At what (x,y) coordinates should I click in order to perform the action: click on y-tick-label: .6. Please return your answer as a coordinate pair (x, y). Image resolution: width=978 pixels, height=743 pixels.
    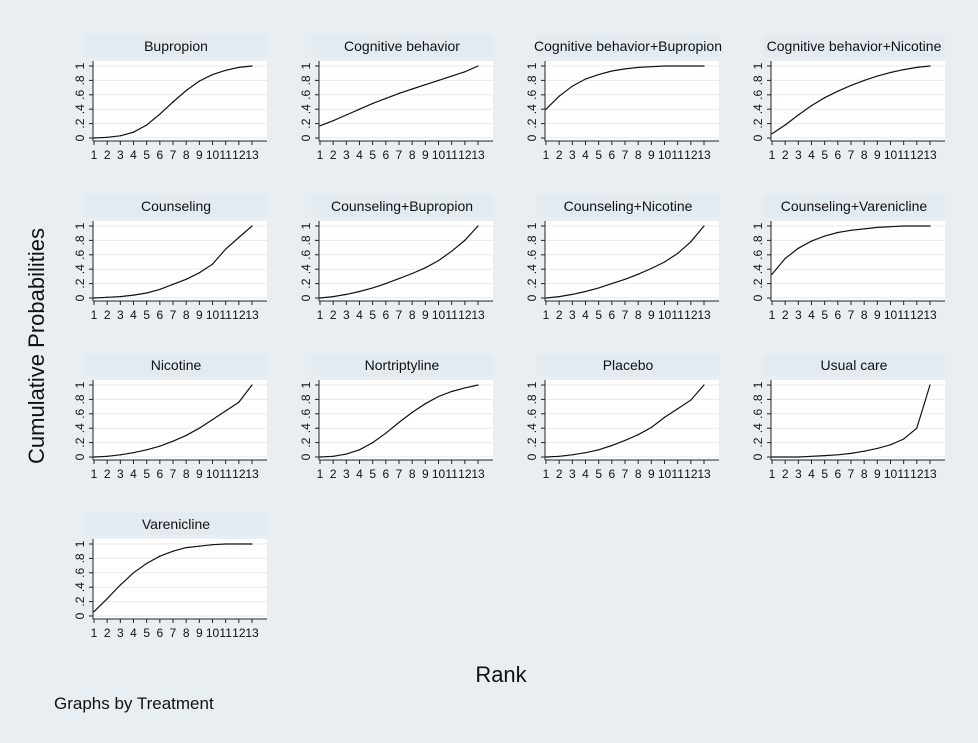
    Looking at the image, I should click on (80, 413).